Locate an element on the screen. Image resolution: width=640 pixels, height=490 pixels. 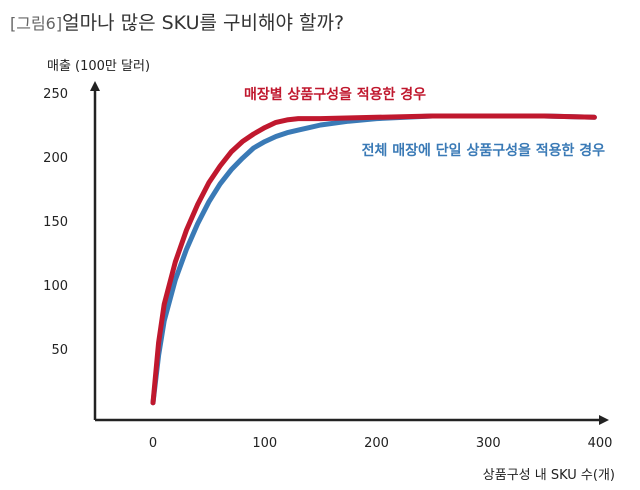
figure-title-text: 얼마나 많은 SKU를 구비해야 할까? is located at coordinates (203, 23).